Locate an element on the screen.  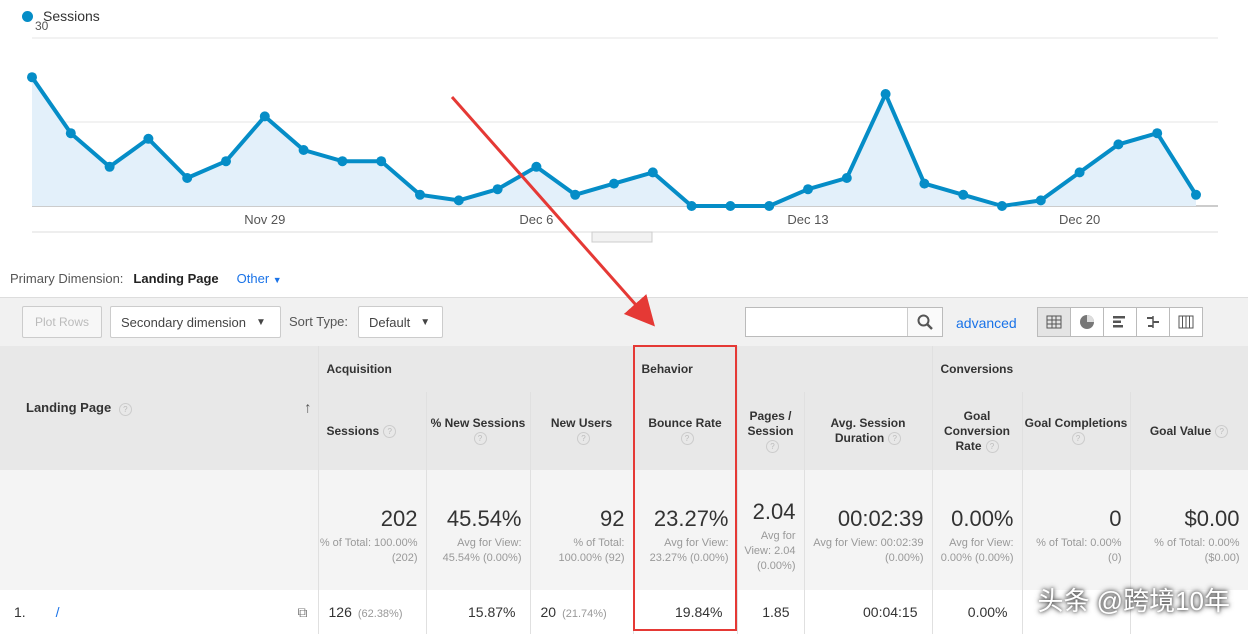
row-sessions: 126 is located at coordinates (340, 612).